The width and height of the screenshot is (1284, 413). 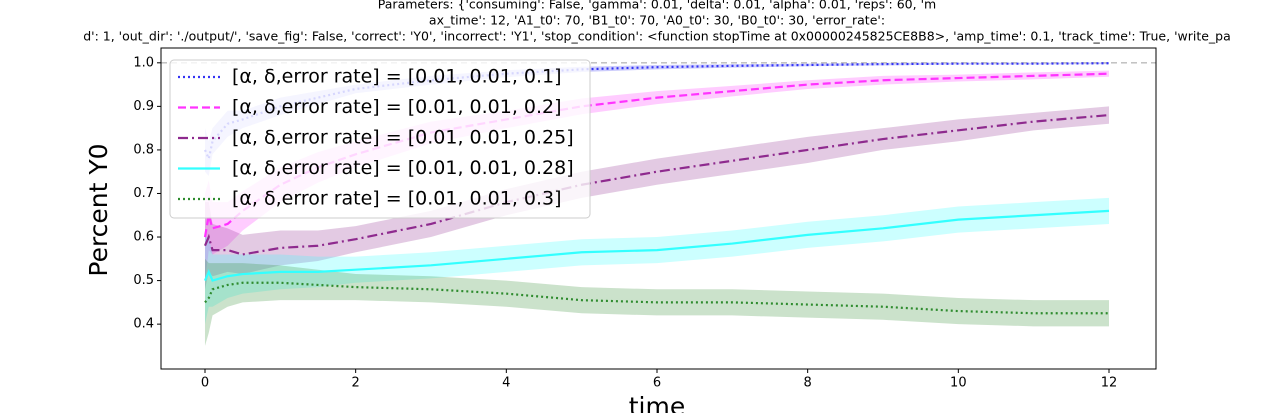 I want to click on x-tick-label: 0, so click(x=205, y=383).